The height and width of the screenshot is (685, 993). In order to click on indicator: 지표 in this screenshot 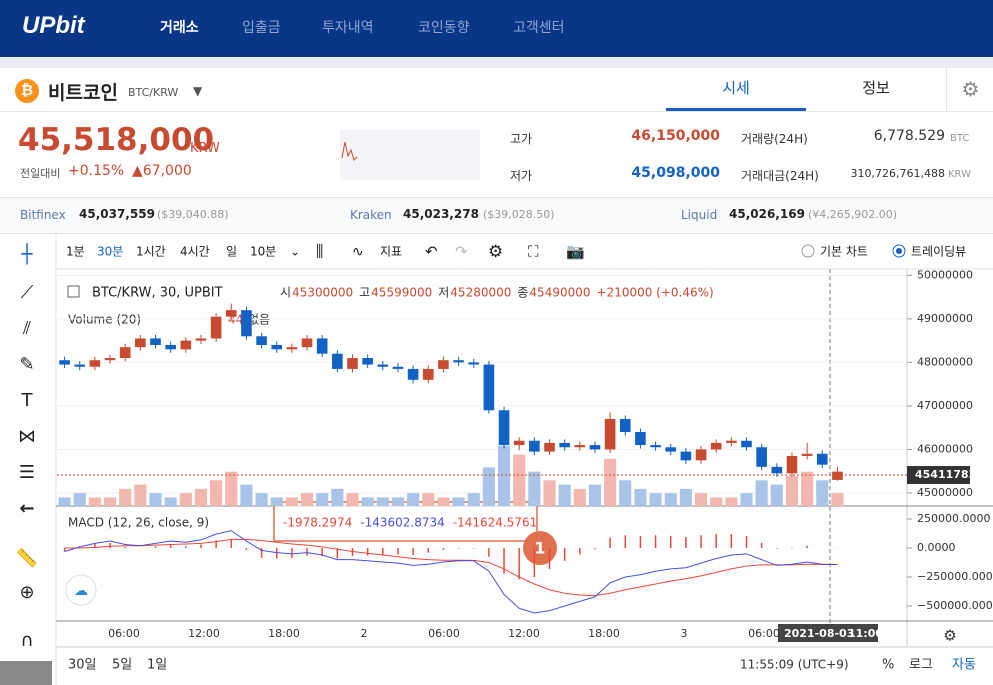, I will do `click(391, 252)`.